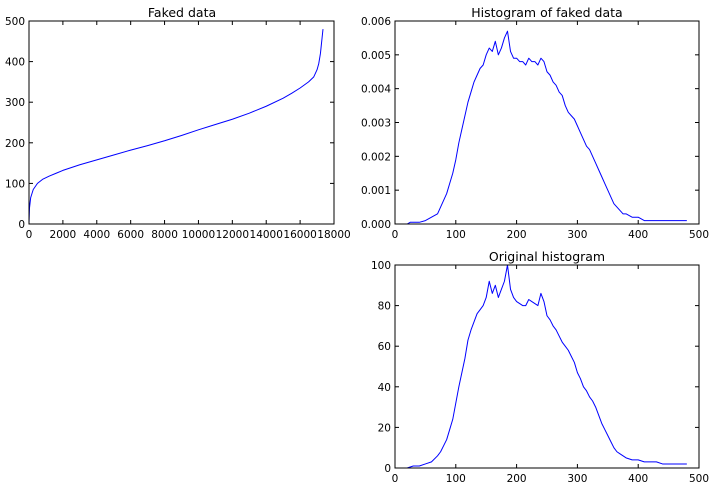  What do you see at coordinates (456, 479) in the screenshot?
I see `hist-original-x-tick-label: 100` at bounding box center [456, 479].